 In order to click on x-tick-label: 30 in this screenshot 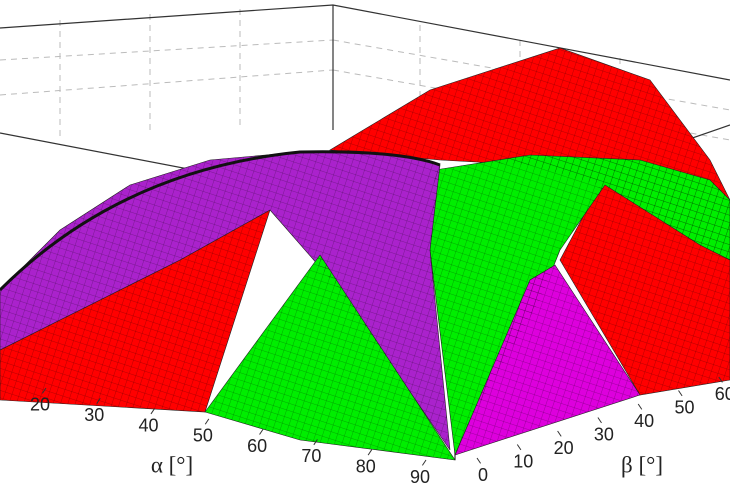, I will do `click(94, 415)`.